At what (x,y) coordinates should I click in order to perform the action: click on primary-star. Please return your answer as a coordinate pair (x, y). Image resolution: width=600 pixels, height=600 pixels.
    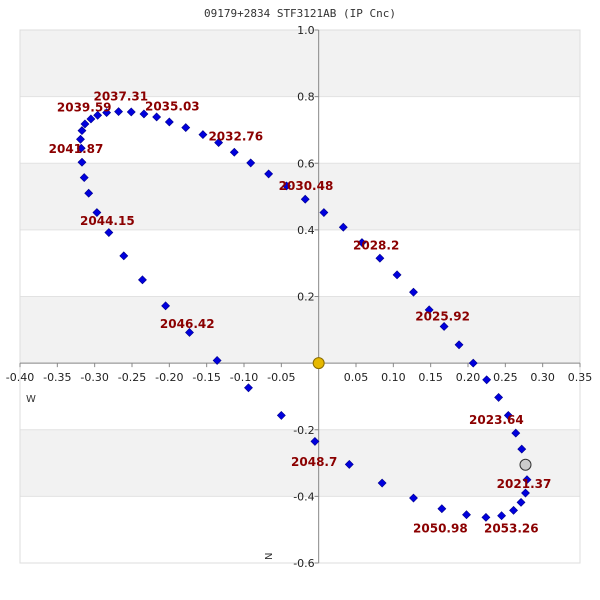
    Looking at the image, I should click on (318, 363).